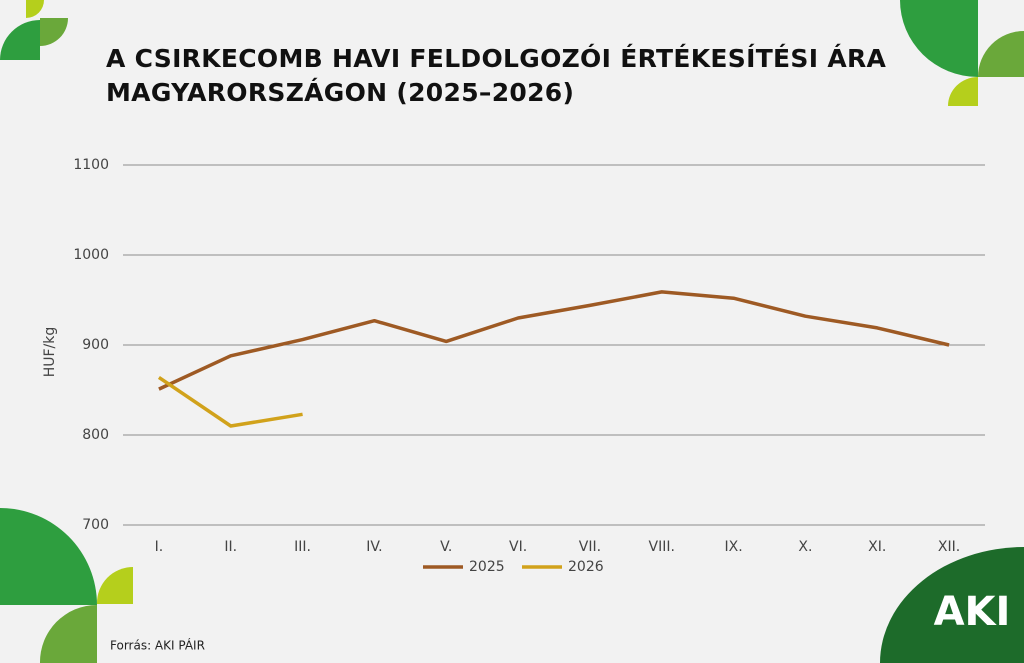  Describe the element at coordinates (446, 547) in the screenshot. I see `x-tick-label: V.` at that location.